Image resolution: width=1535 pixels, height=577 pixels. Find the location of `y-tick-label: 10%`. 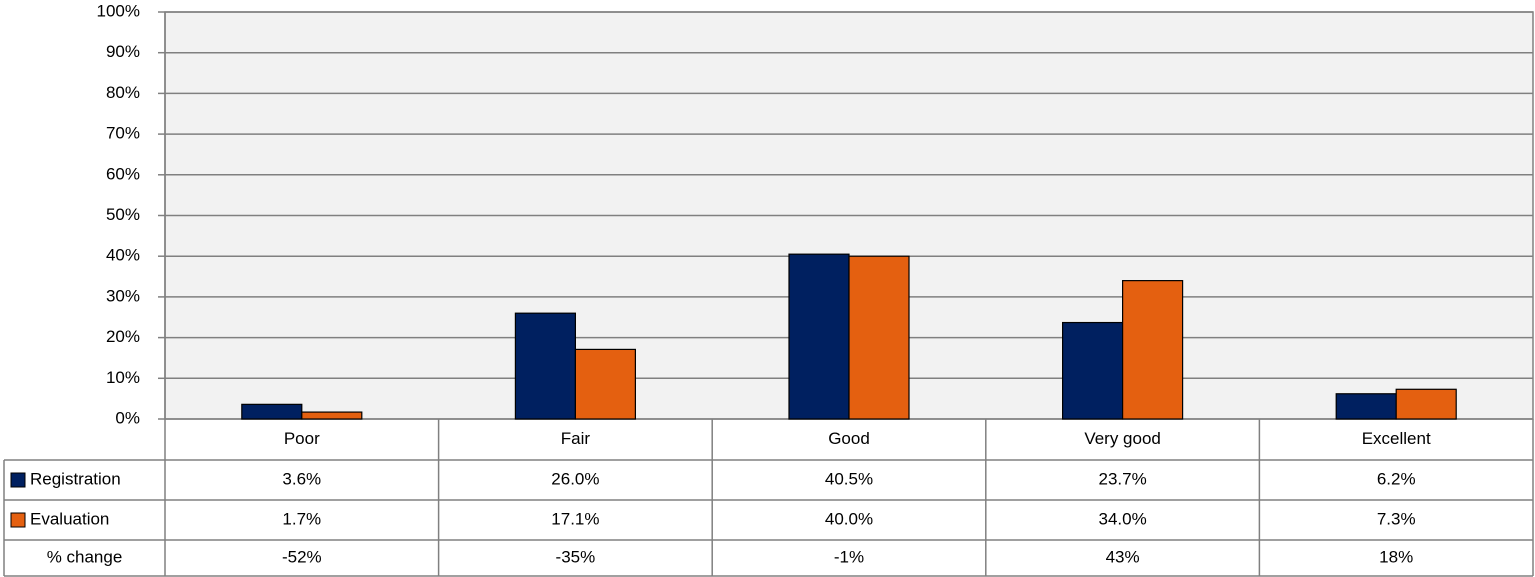

y-tick-label: 10% is located at coordinates (123, 377).